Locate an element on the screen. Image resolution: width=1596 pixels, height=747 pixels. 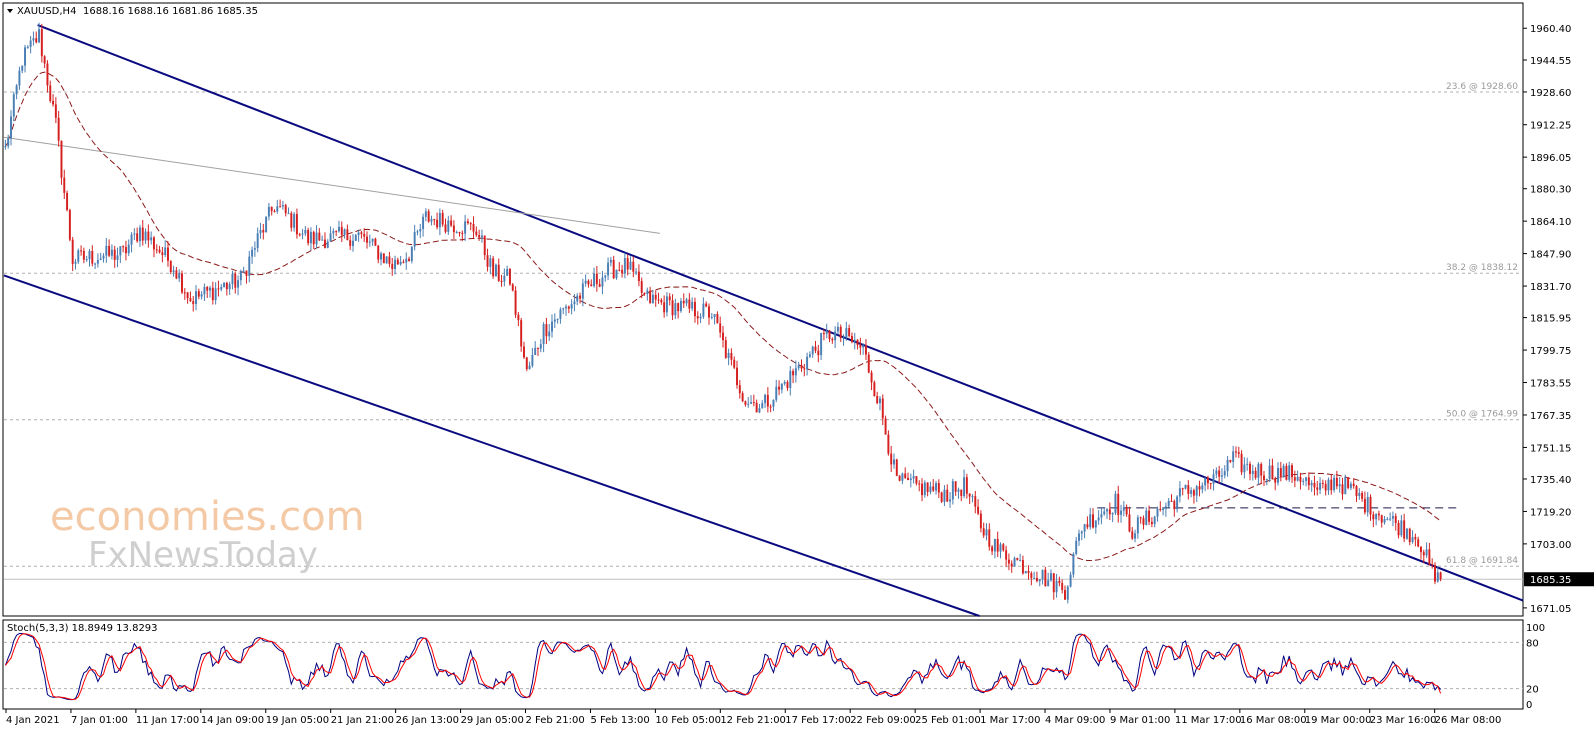
price-tick-label: 1864.10 is located at coordinates (1550, 222).